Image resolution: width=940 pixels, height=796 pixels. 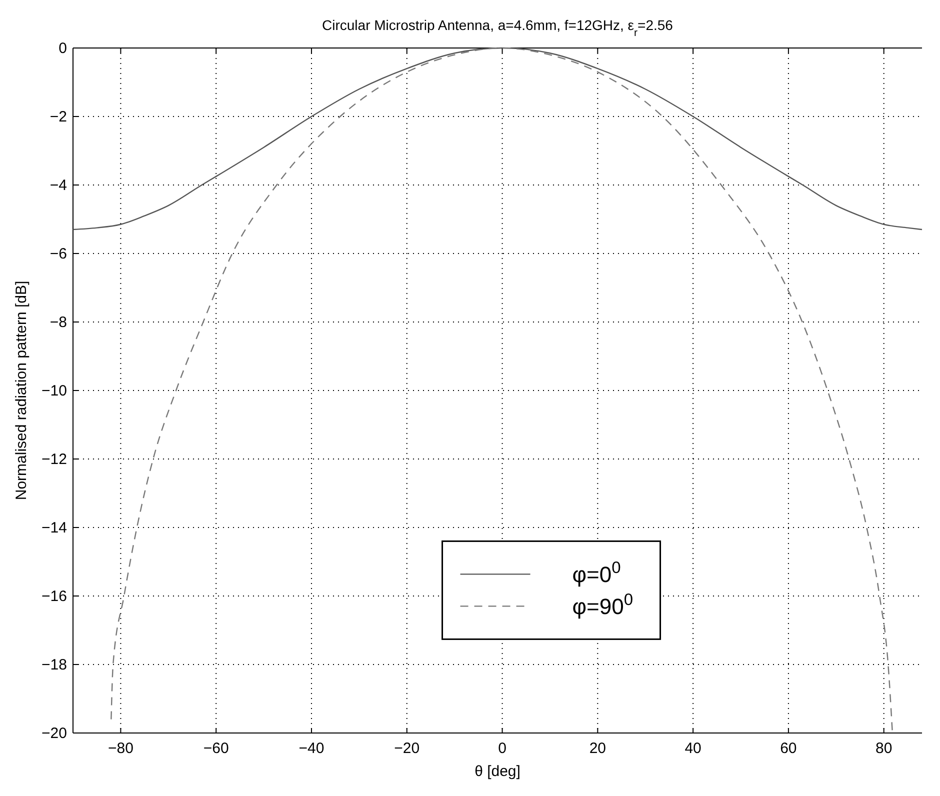 What do you see at coordinates (597, 748) in the screenshot?
I see `x-tick-label: 20` at bounding box center [597, 748].